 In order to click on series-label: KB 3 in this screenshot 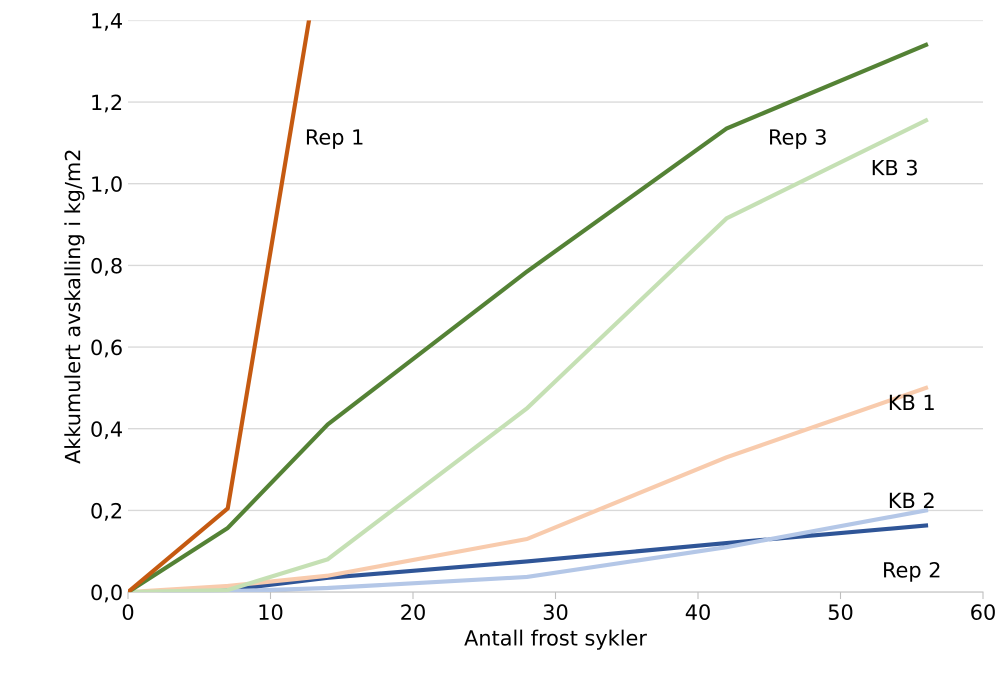, I will do `click(894, 168)`.